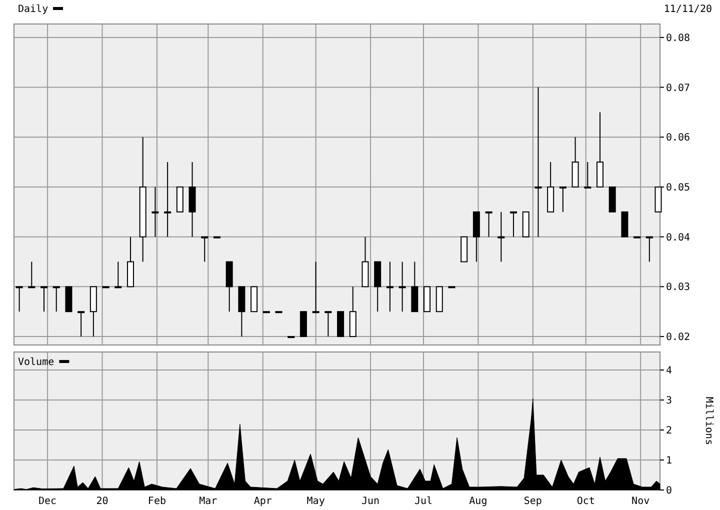  What do you see at coordinates (678, 38) in the screenshot?
I see `y-tick-label: 0.08` at bounding box center [678, 38].